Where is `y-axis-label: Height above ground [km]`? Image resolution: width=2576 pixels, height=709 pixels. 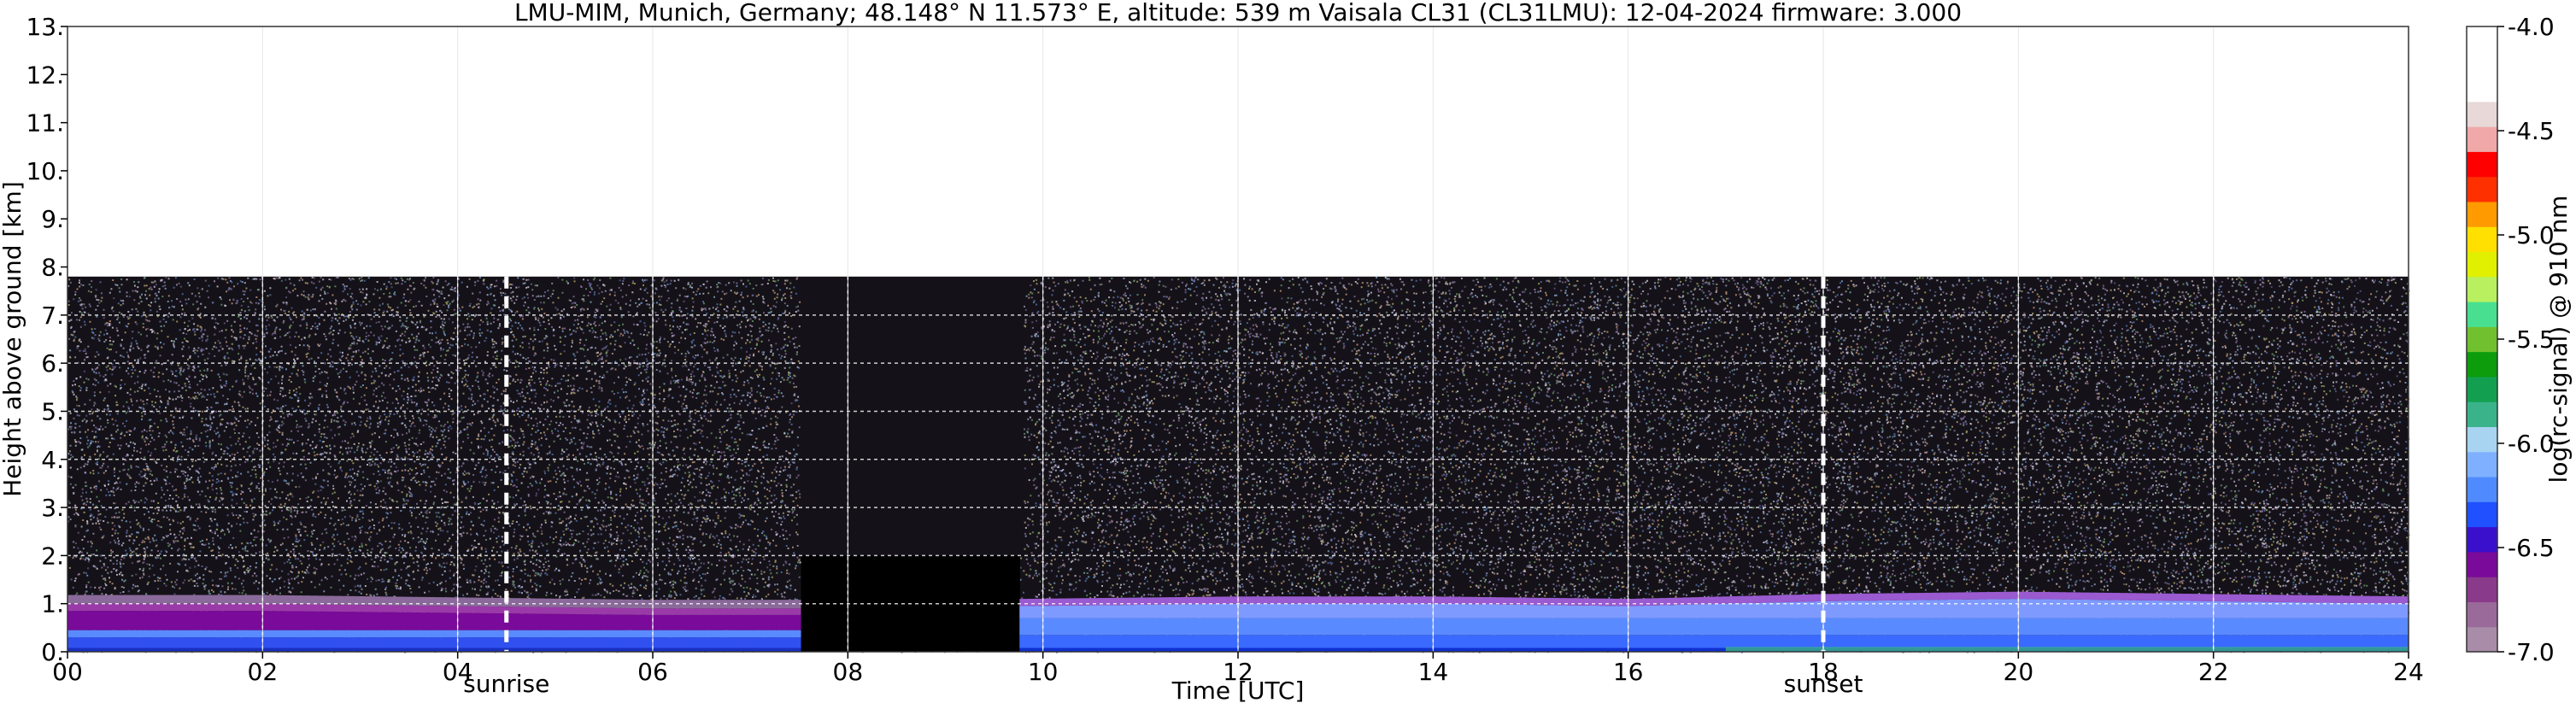 y-axis-label: Height above ground [km] is located at coordinates (13, 339).